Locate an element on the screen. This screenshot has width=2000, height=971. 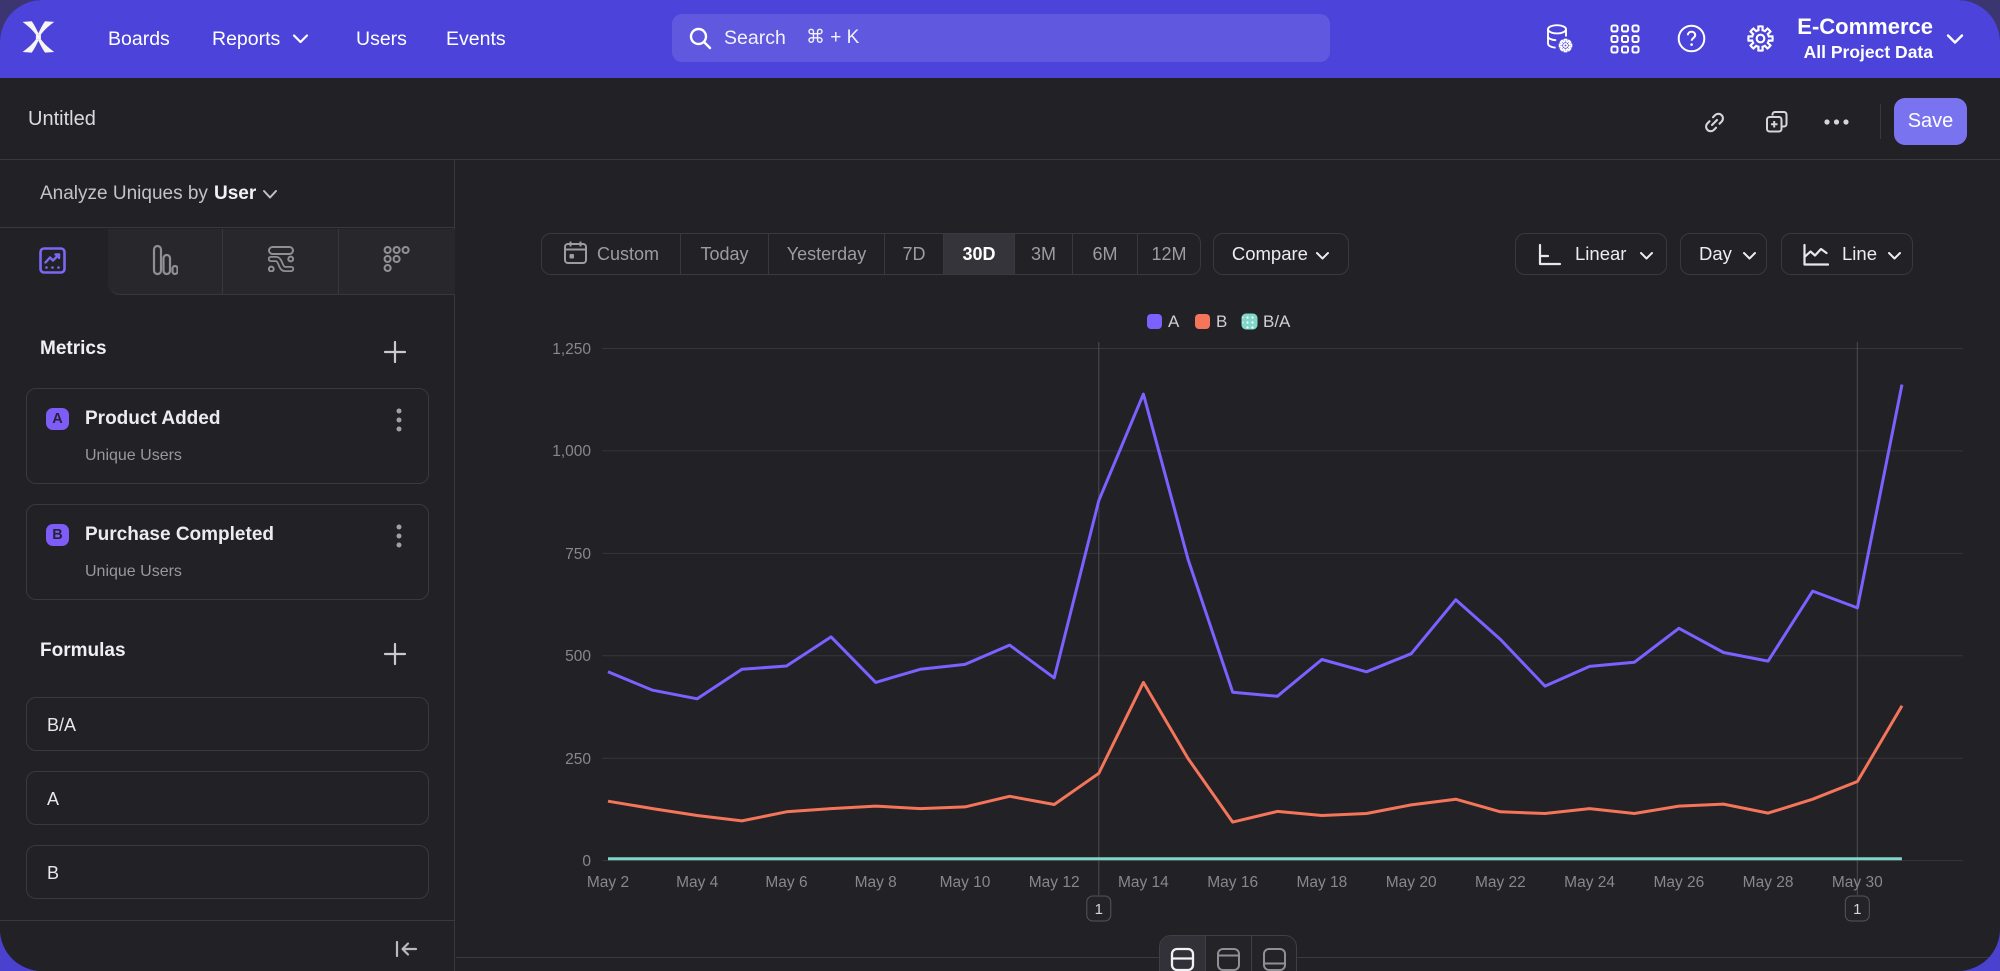
svg-text: 0 is located at coordinates (586, 861).